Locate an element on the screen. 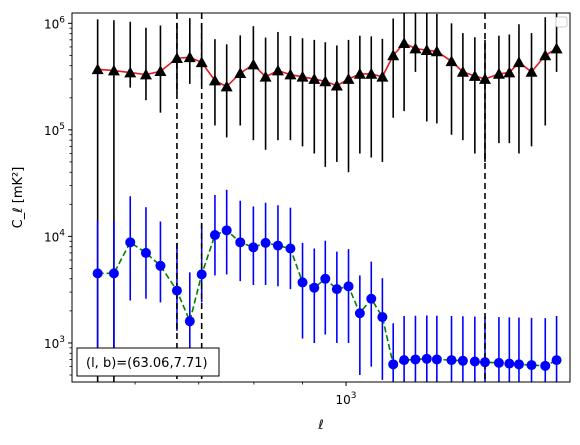 This screenshot has height=445, width=580. annotation-text: (l, b)=(63.06,7.71) is located at coordinates (147, 363).